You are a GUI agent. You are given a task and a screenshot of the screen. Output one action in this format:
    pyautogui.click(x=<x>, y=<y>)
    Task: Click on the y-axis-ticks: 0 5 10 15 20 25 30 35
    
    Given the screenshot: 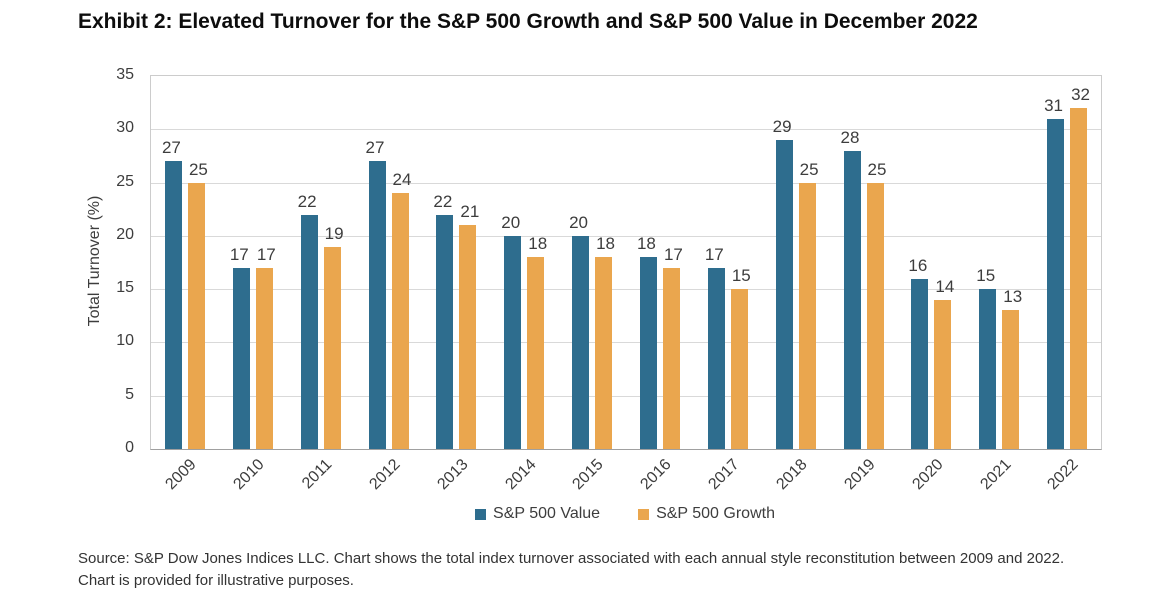 What is the action you would take?
    pyautogui.click(x=117, y=261)
    